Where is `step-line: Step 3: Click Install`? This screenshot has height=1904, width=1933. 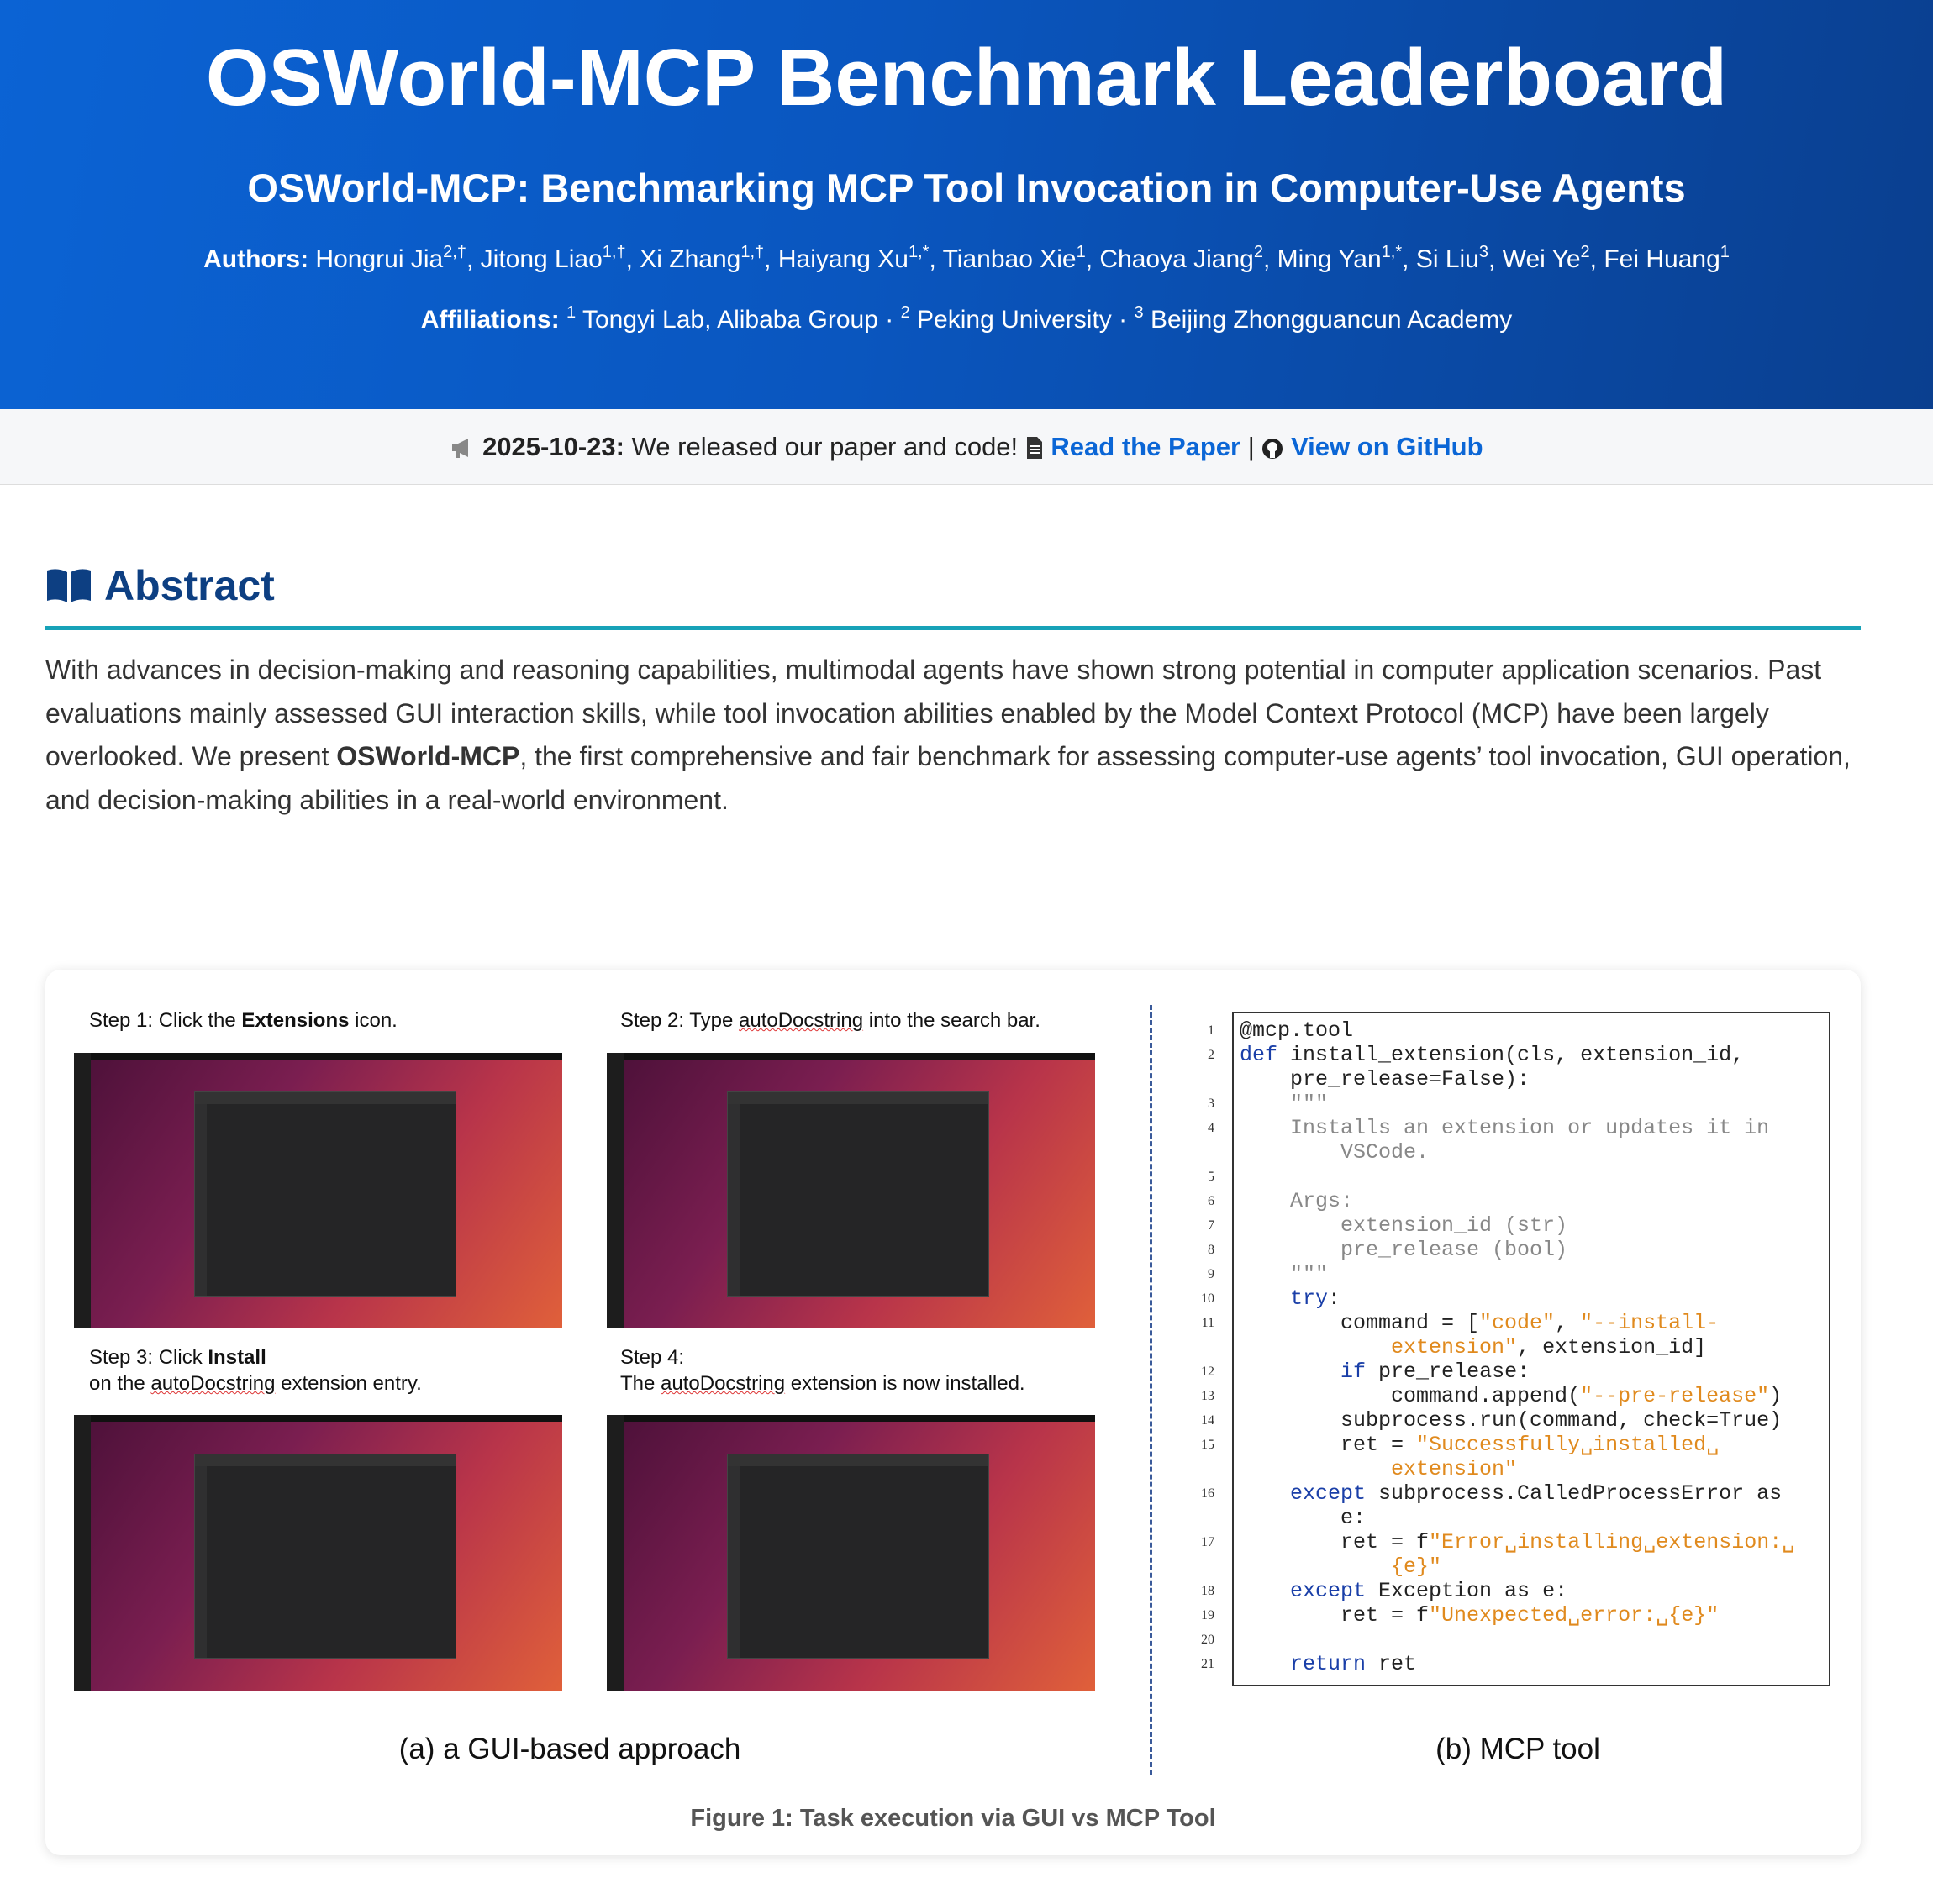
step-line: Step 3: Click Install is located at coordinates (255, 1357).